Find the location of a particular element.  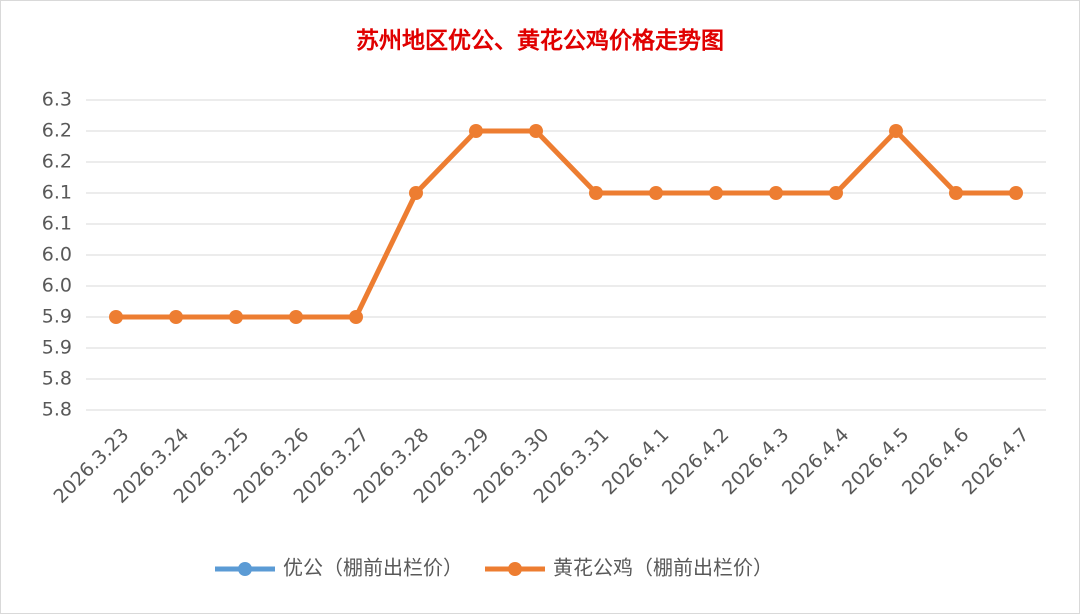

chart-title: 苏州地区优公、黄花公鸡价格走势图 is located at coordinates (540, 40).